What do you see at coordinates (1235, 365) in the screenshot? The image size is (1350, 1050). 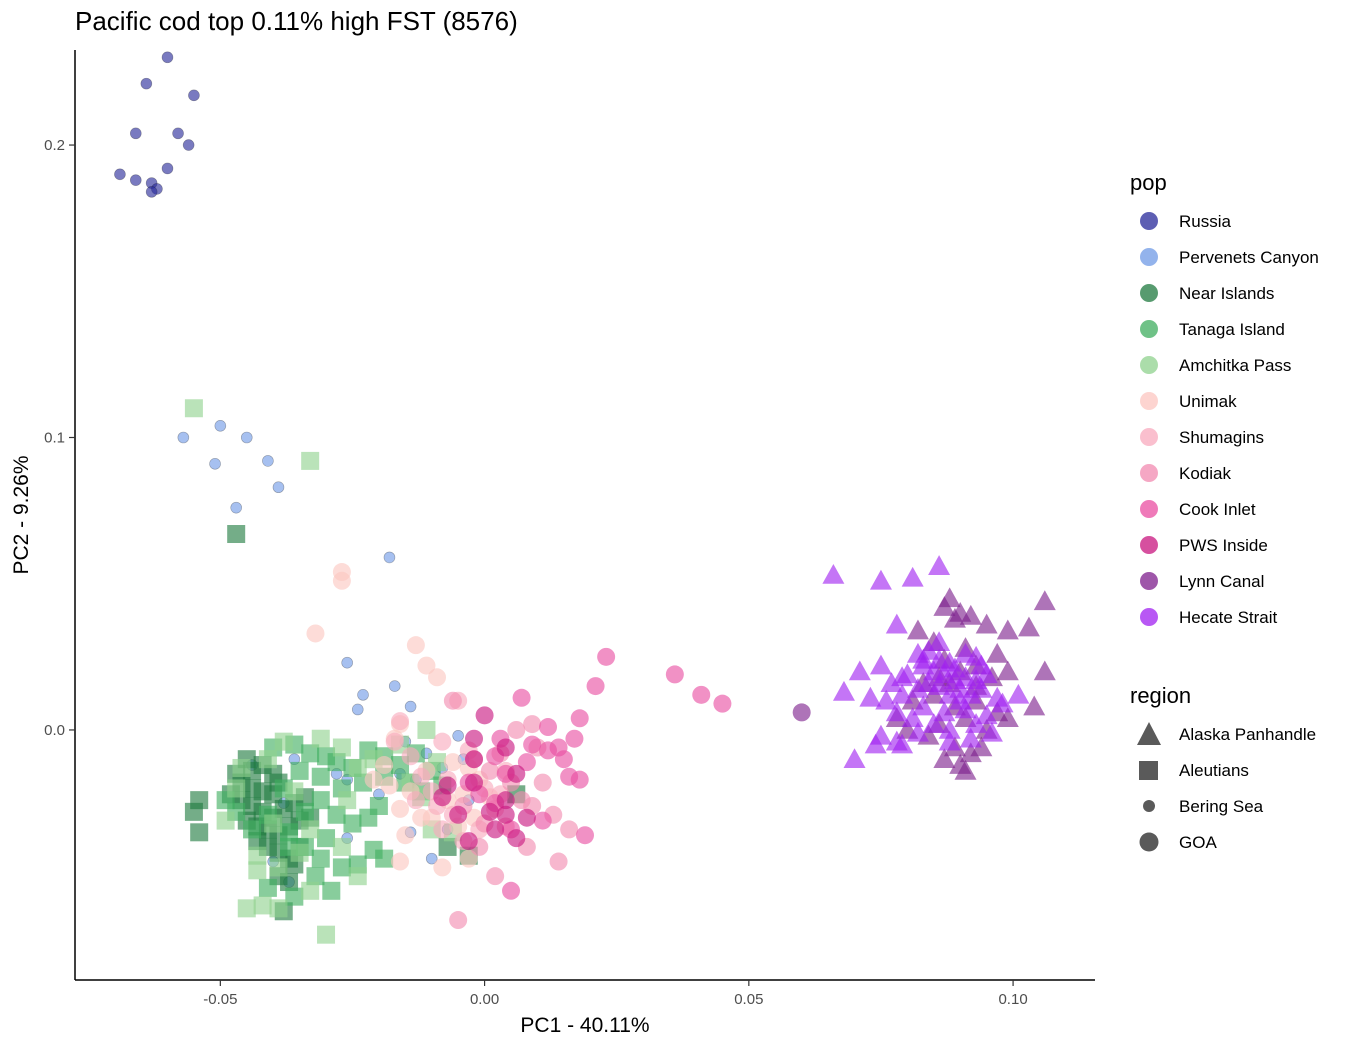 I see `legend-label: Amchitka Pass` at bounding box center [1235, 365].